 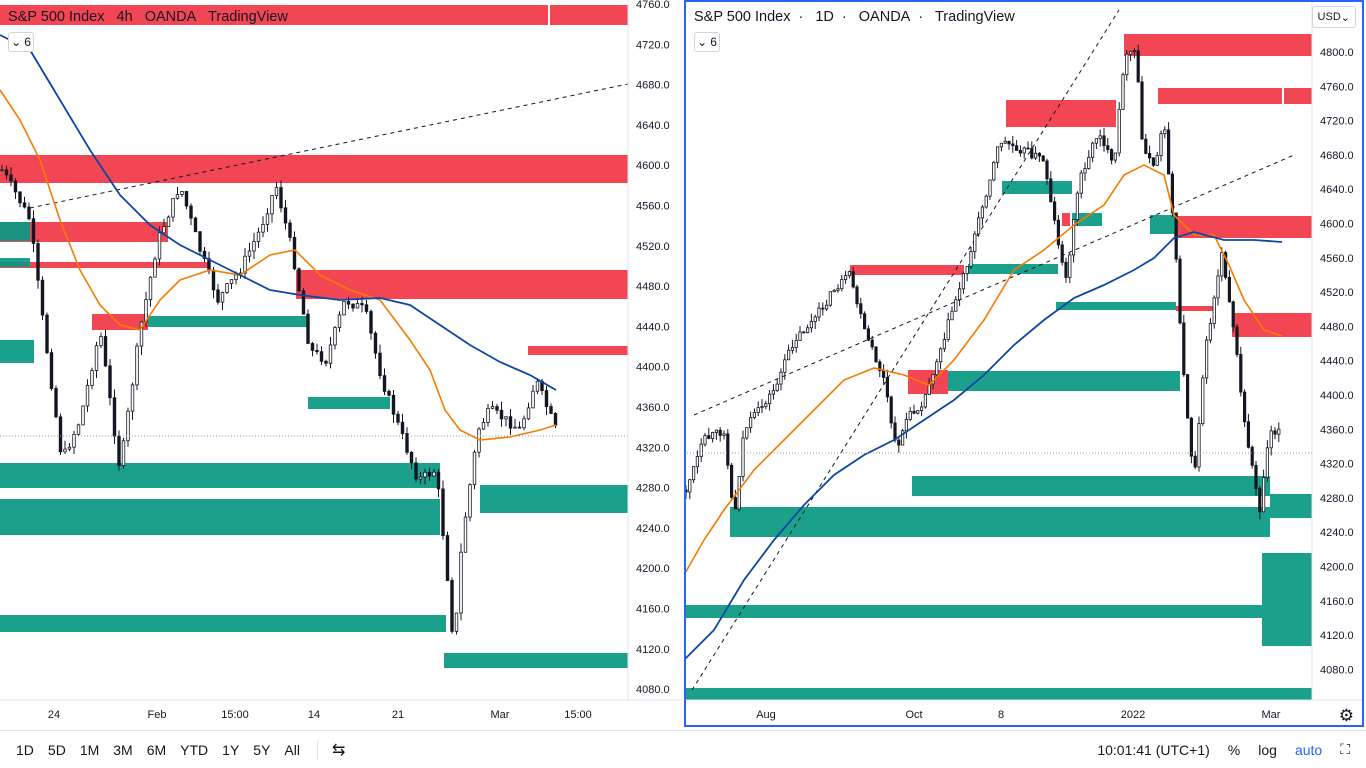 What do you see at coordinates (653, 5) in the screenshot?
I see `price-axis-label: 4760.0` at bounding box center [653, 5].